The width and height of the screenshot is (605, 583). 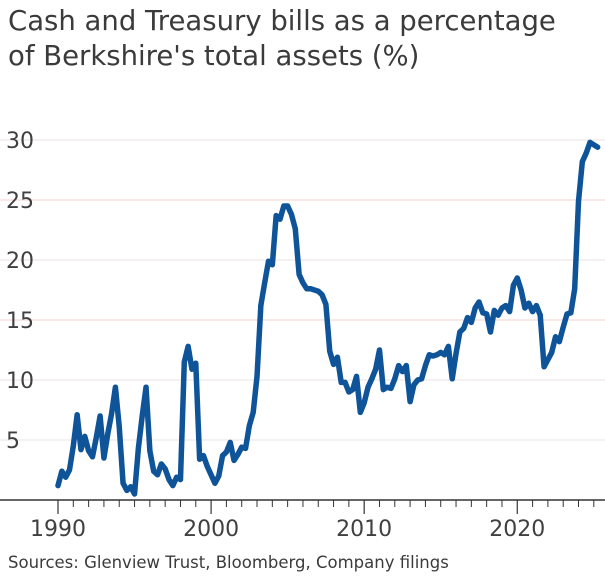 What do you see at coordinates (20, 381) in the screenshot?
I see `y-tick-label-10: 10` at bounding box center [20, 381].